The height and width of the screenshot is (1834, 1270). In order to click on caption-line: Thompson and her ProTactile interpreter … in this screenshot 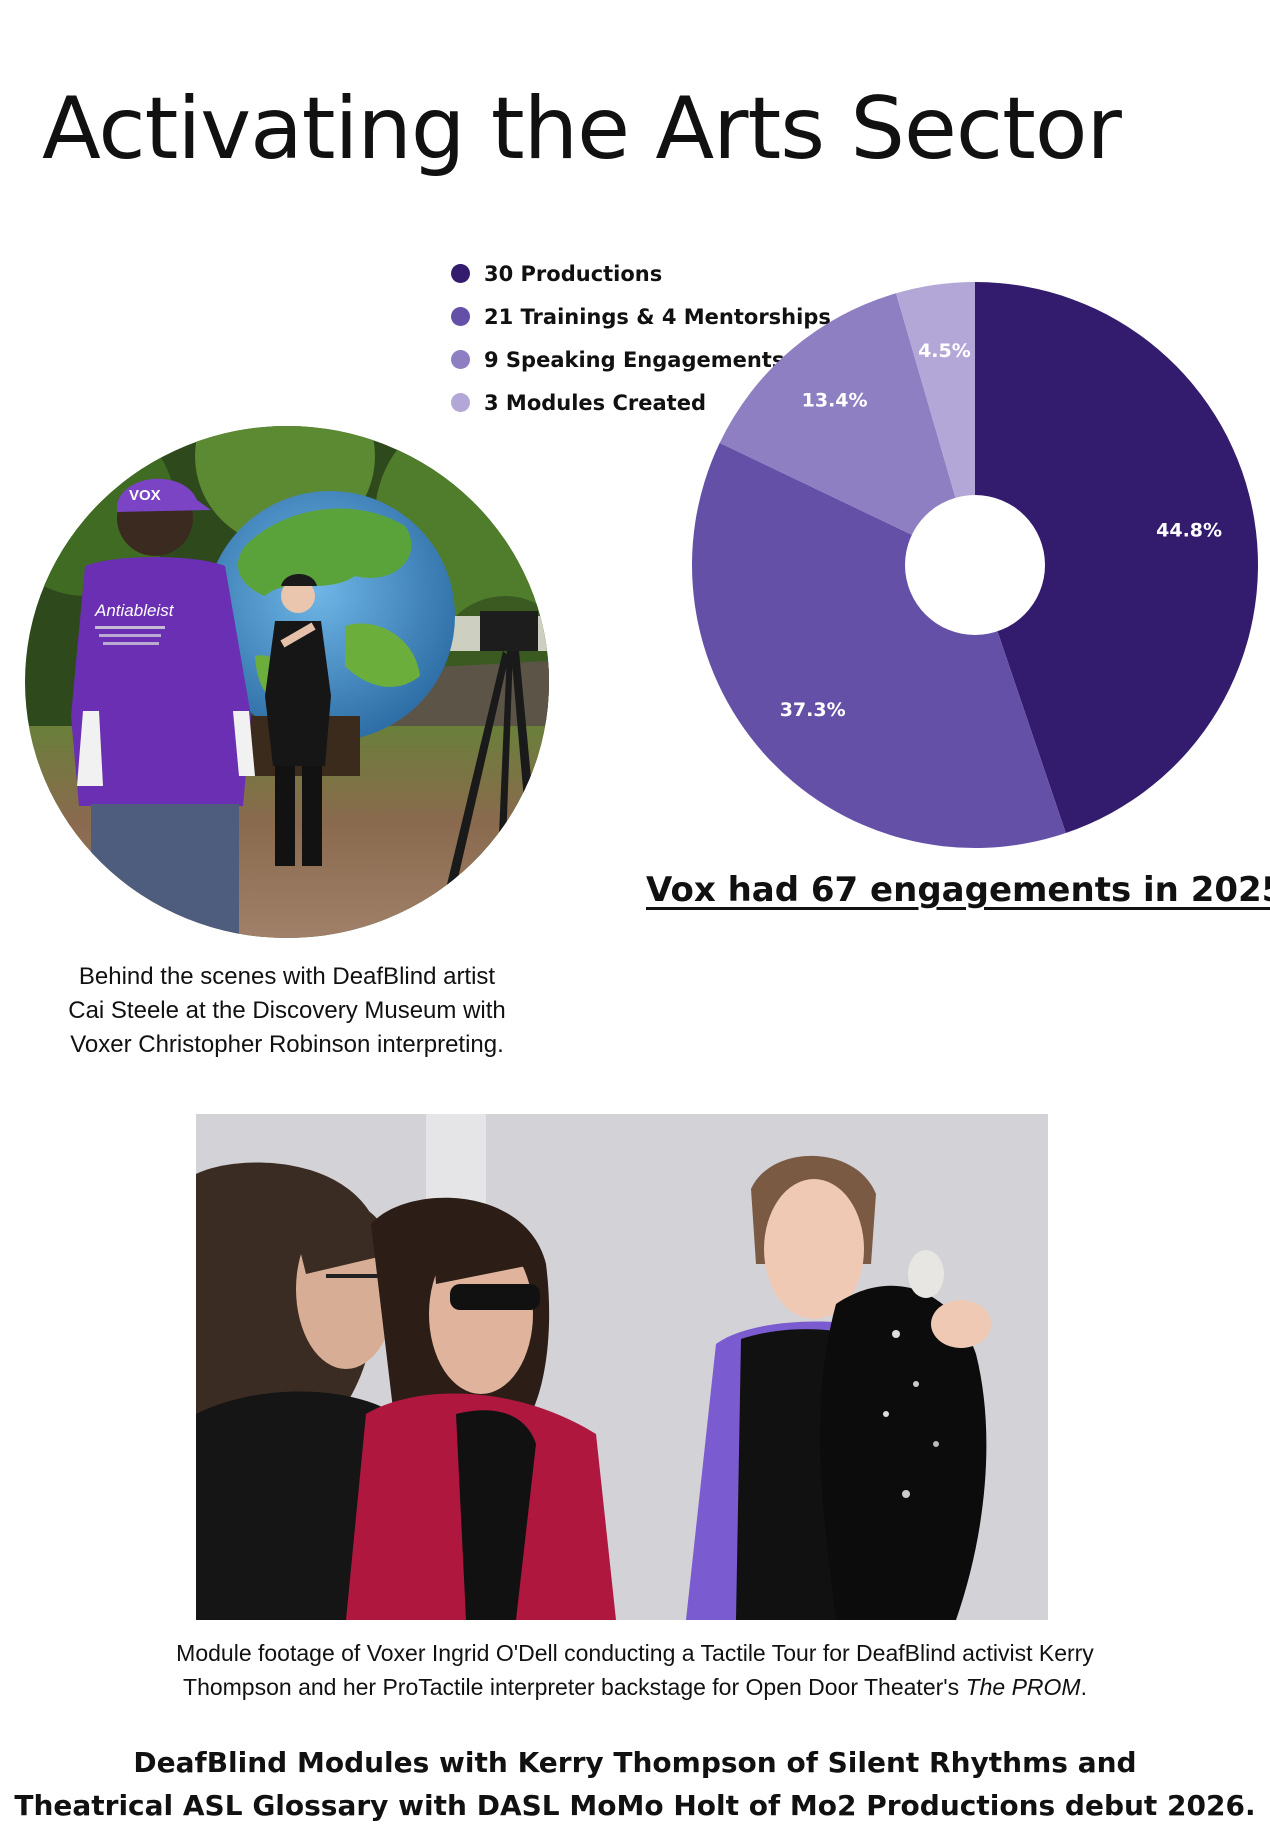, I will do `click(635, 1687)`.